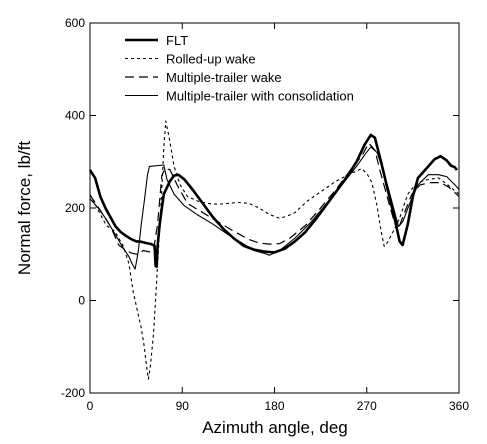 The image size is (487, 444). I want to click on x-tick-label: 270, so click(367, 406).